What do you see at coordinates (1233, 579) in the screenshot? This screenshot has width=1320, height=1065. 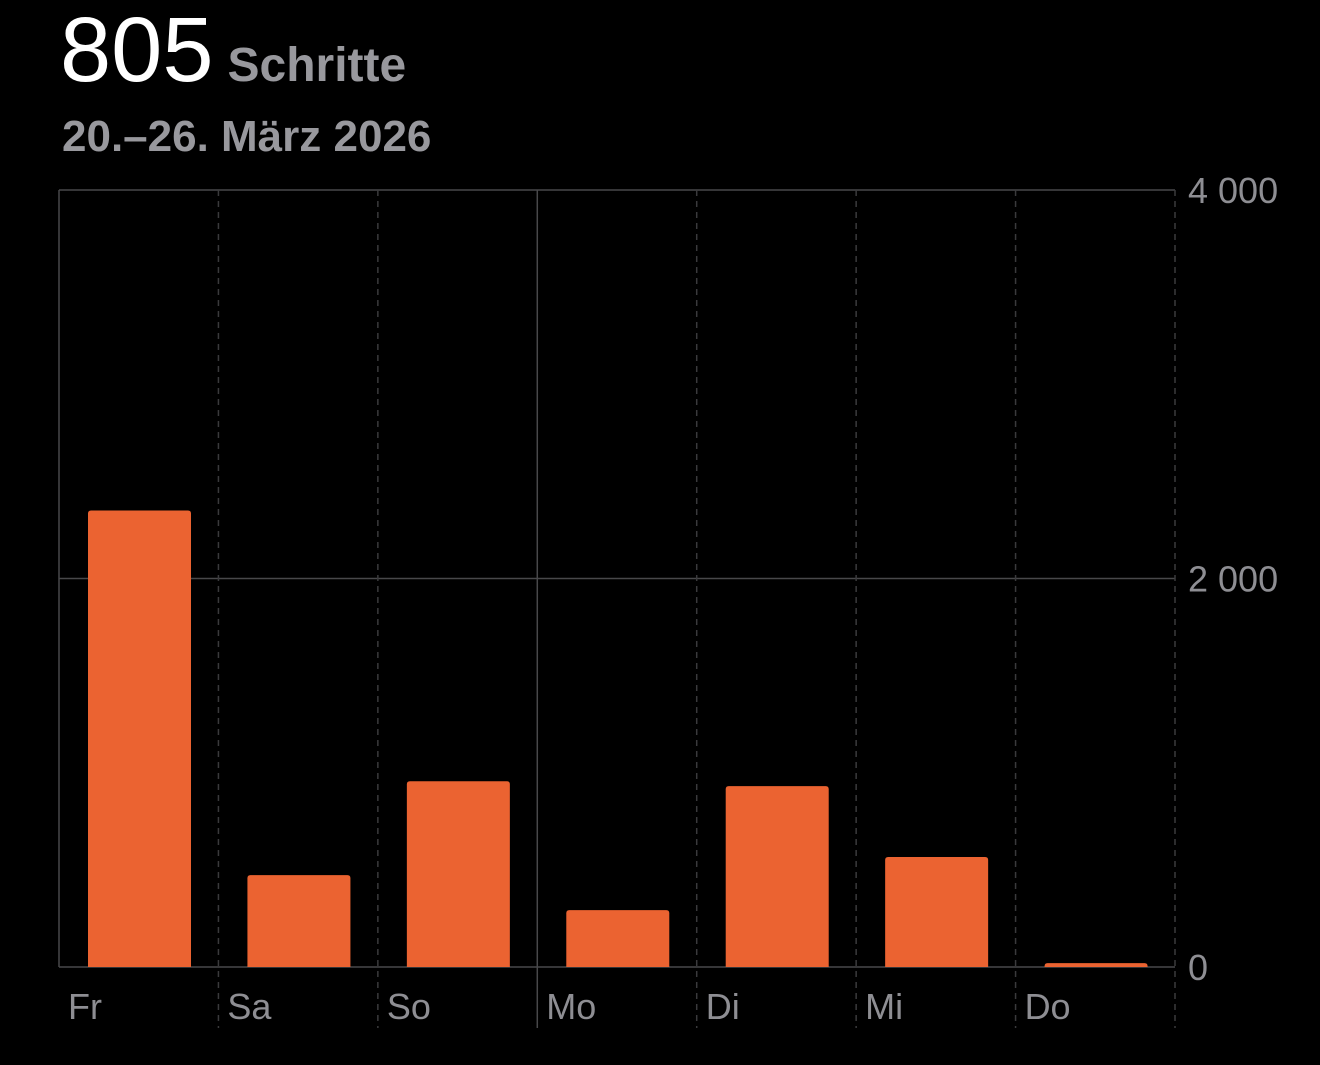 I see `y-tick-label: 2 000` at bounding box center [1233, 579].